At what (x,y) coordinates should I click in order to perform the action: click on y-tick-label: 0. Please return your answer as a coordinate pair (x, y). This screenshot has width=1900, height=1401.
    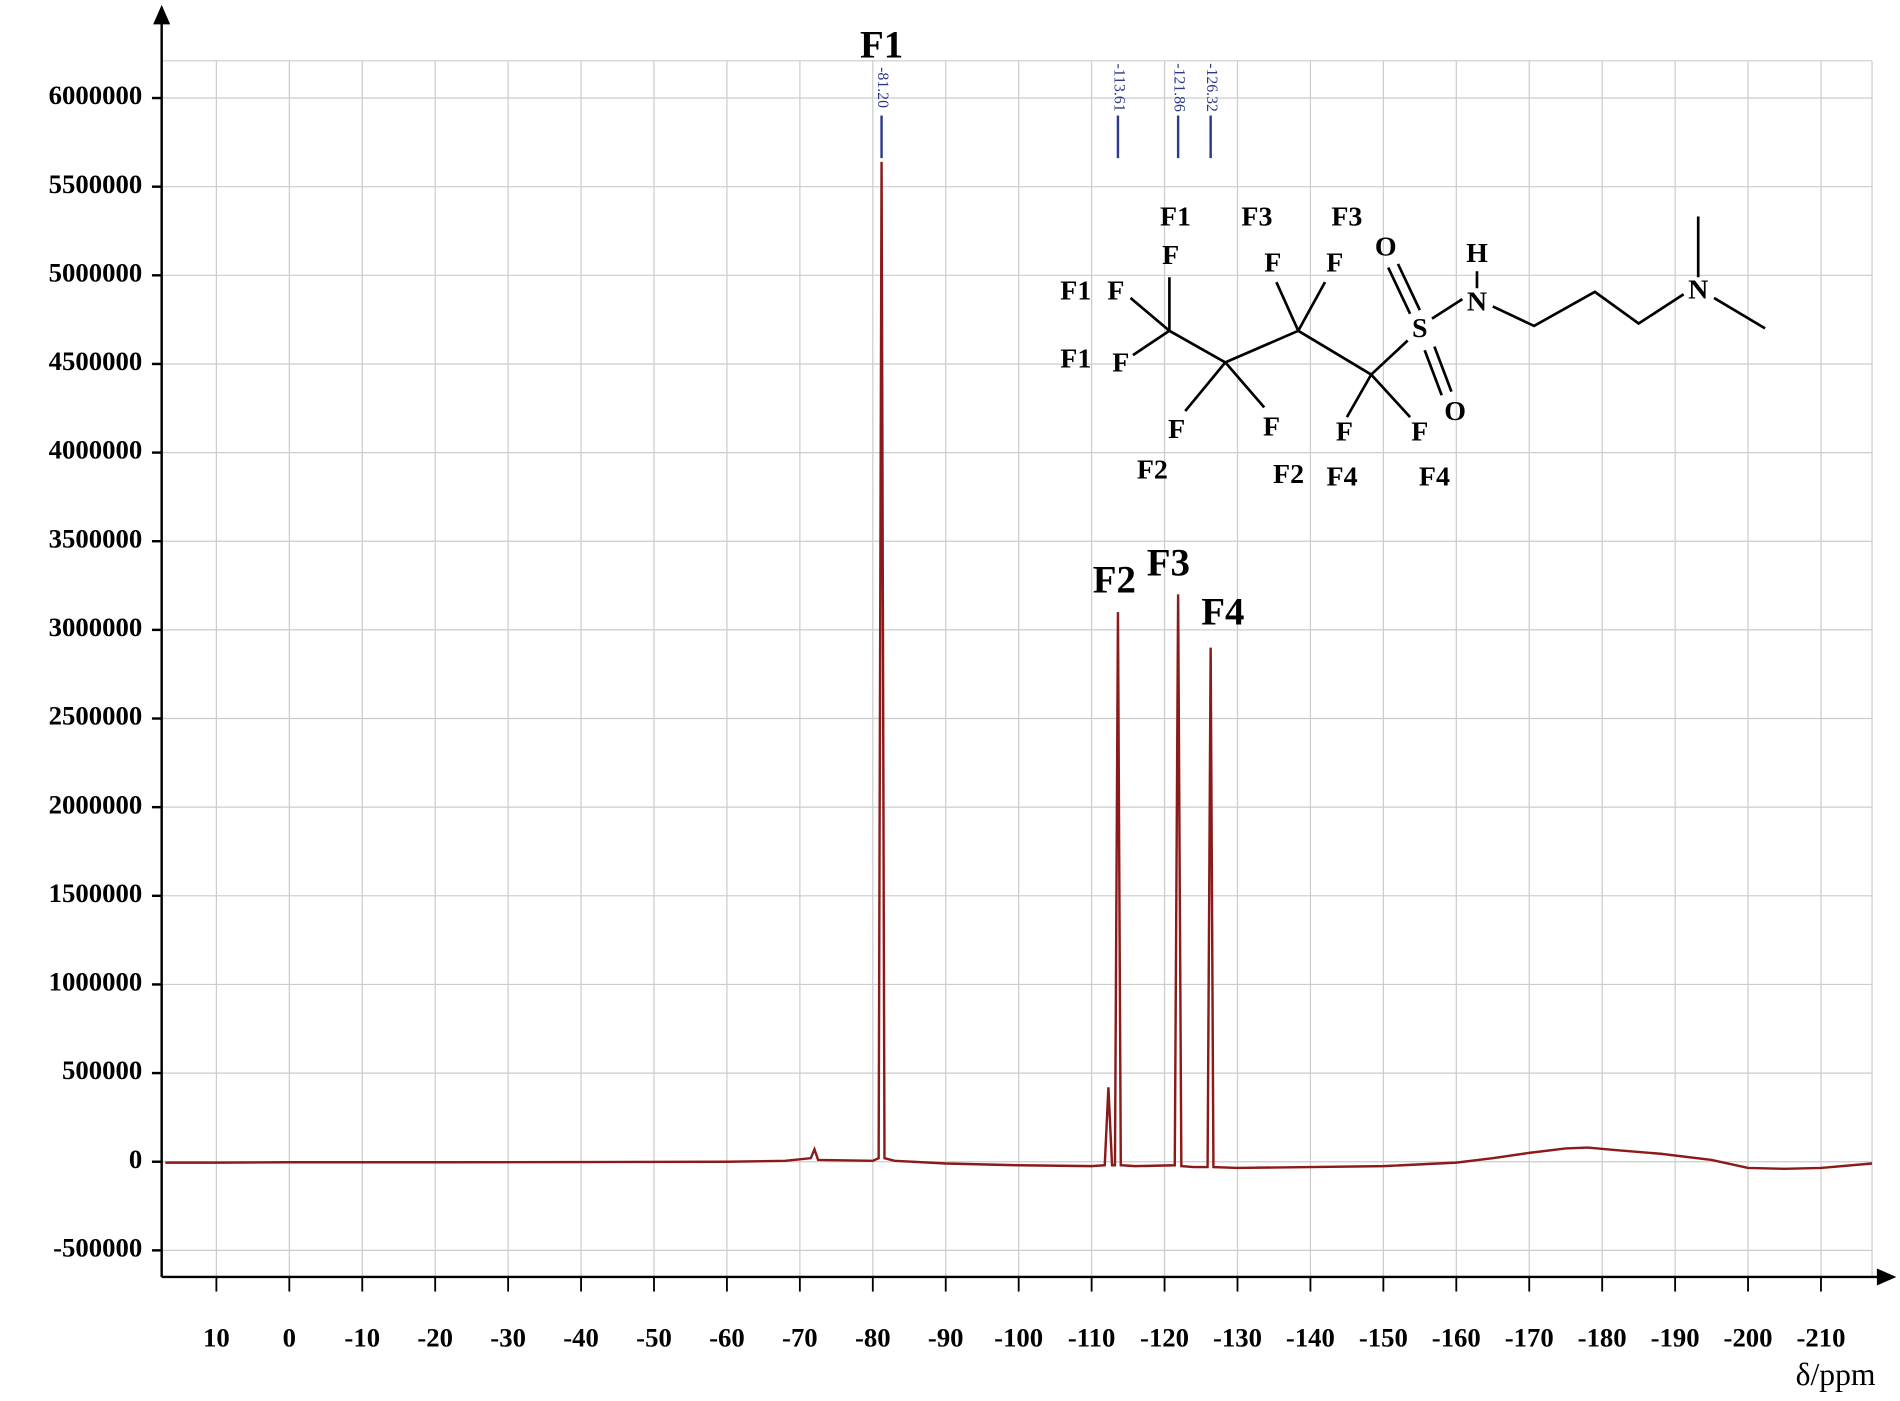
    Looking at the image, I should click on (135, 1159).